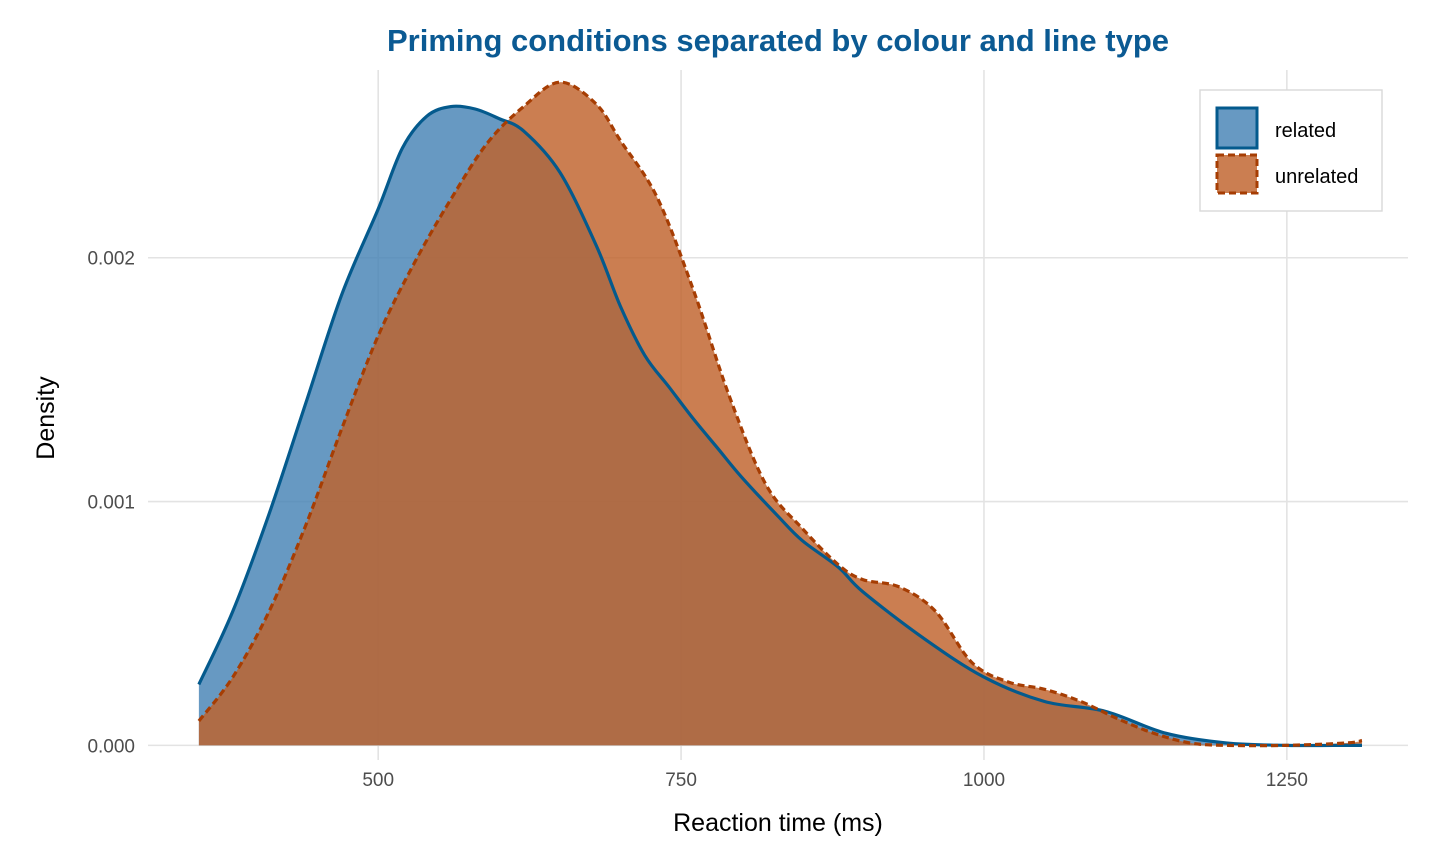  I want to click on legend-key-unrelated, so click(1237, 174).